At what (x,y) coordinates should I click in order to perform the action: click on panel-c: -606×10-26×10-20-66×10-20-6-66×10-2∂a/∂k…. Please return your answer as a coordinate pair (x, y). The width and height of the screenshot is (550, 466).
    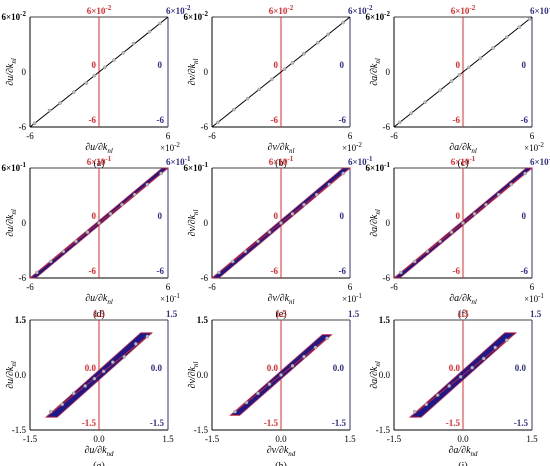
    Looking at the image, I should click on (458, 86).